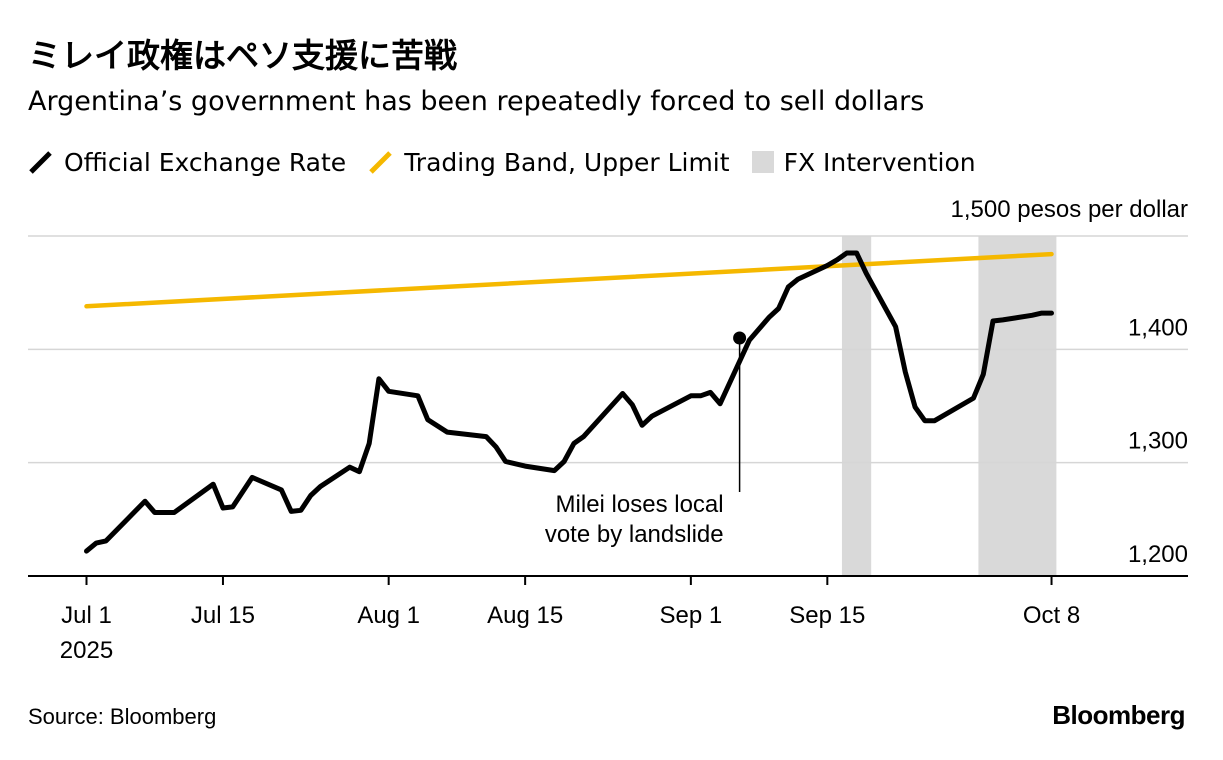 The width and height of the screenshot is (1223, 760). What do you see at coordinates (1070, 209) in the screenshot?
I see `y-unit-label: 1,500 pesos per dollar` at bounding box center [1070, 209].